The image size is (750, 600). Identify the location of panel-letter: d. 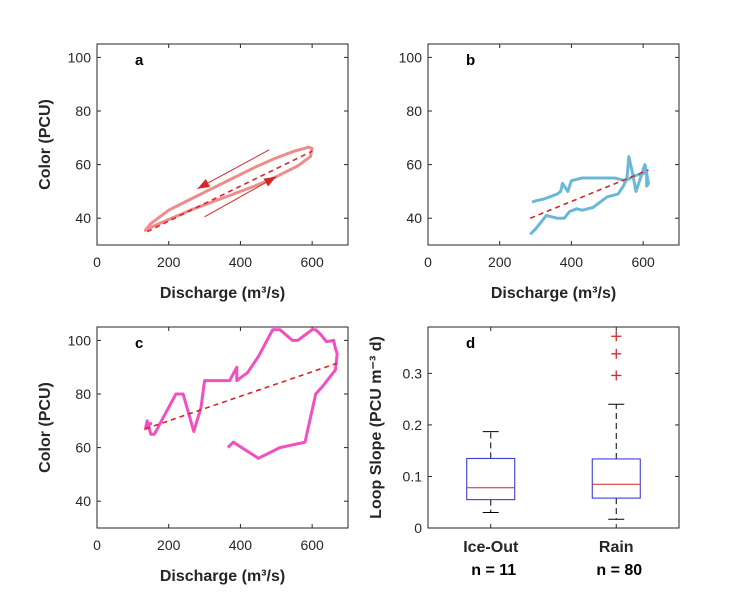
(470, 343).